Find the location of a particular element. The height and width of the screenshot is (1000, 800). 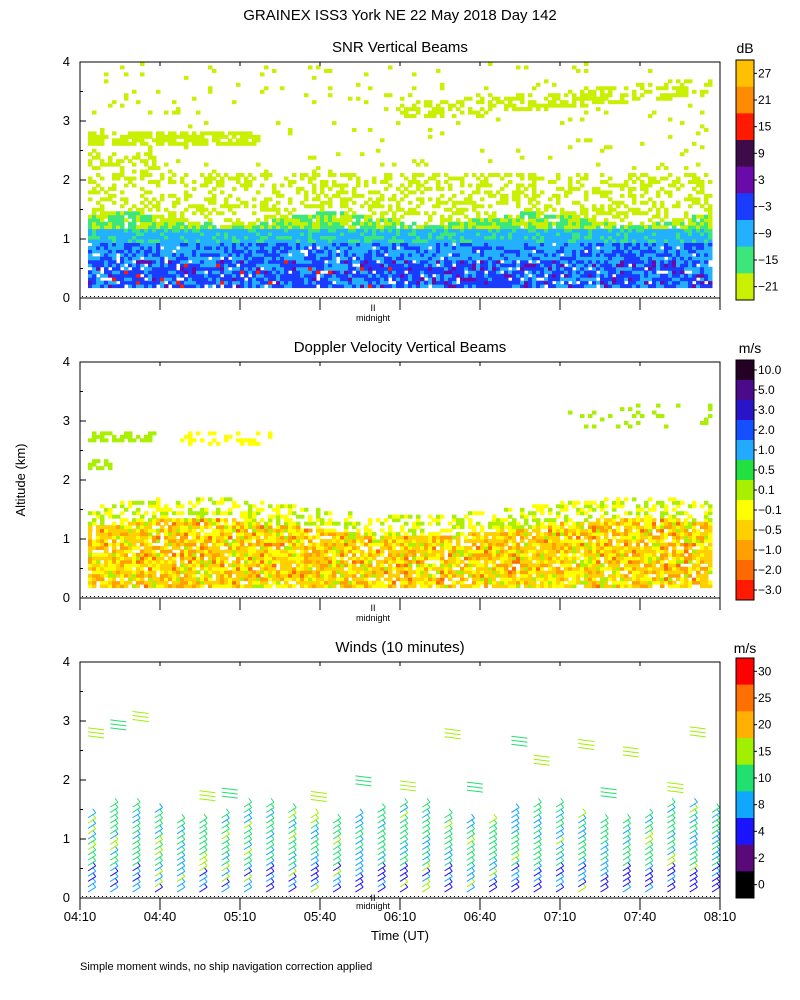

snr-panel-title: SNR Vertical Beams is located at coordinates (400, 47).